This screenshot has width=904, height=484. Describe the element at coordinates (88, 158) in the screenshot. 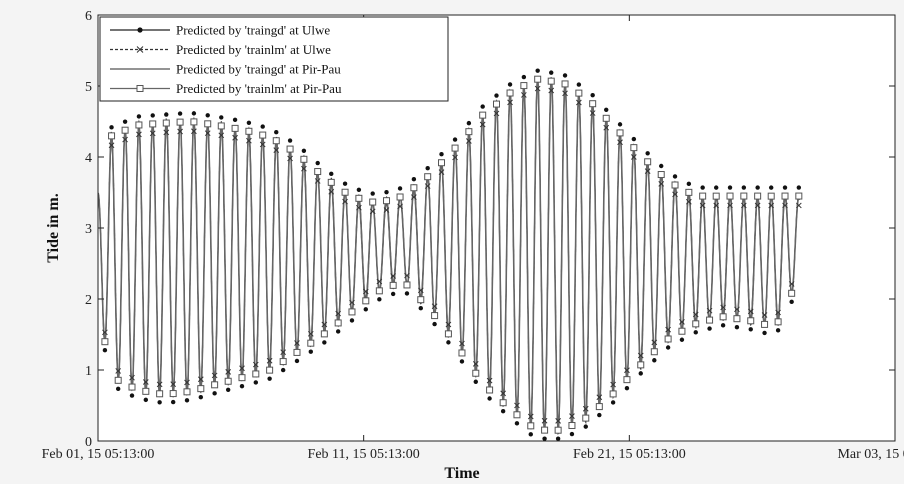

I see `y-tick-label: 4` at that location.